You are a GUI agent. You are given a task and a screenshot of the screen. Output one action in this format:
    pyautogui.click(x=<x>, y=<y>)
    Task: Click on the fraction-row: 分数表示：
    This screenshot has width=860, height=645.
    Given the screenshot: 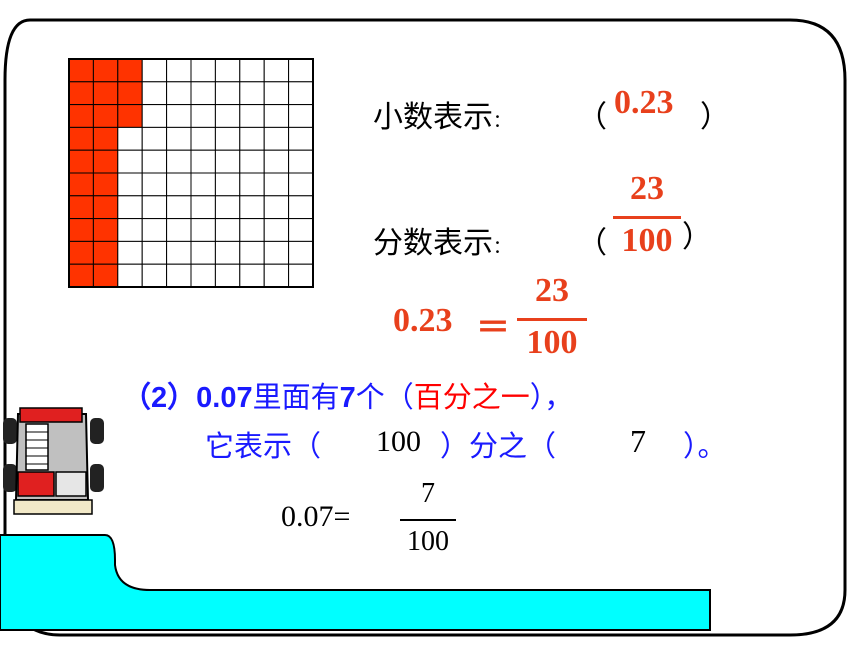 What is the action you would take?
    pyautogui.click(x=442, y=240)
    